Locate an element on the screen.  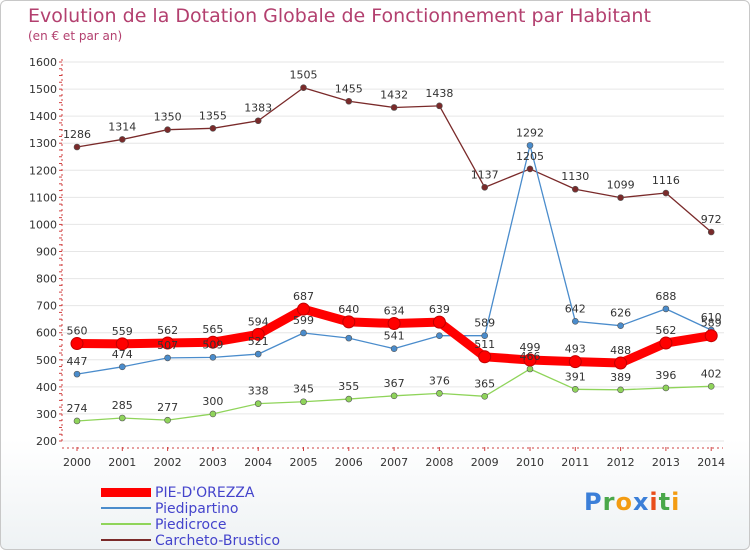
data-label: 389 is located at coordinates (620, 377).